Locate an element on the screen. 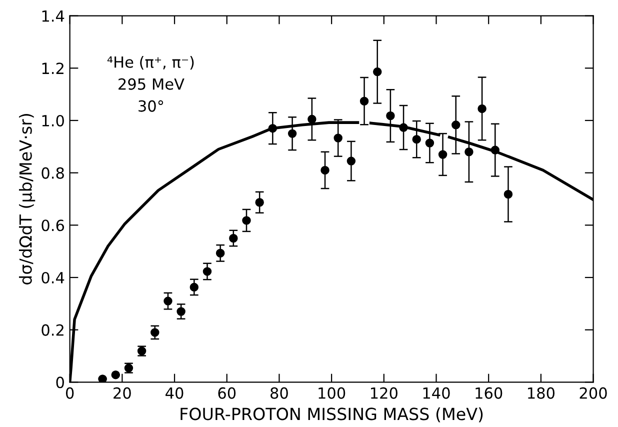  annotation: 295 MeV is located at coordinates (151, 84).